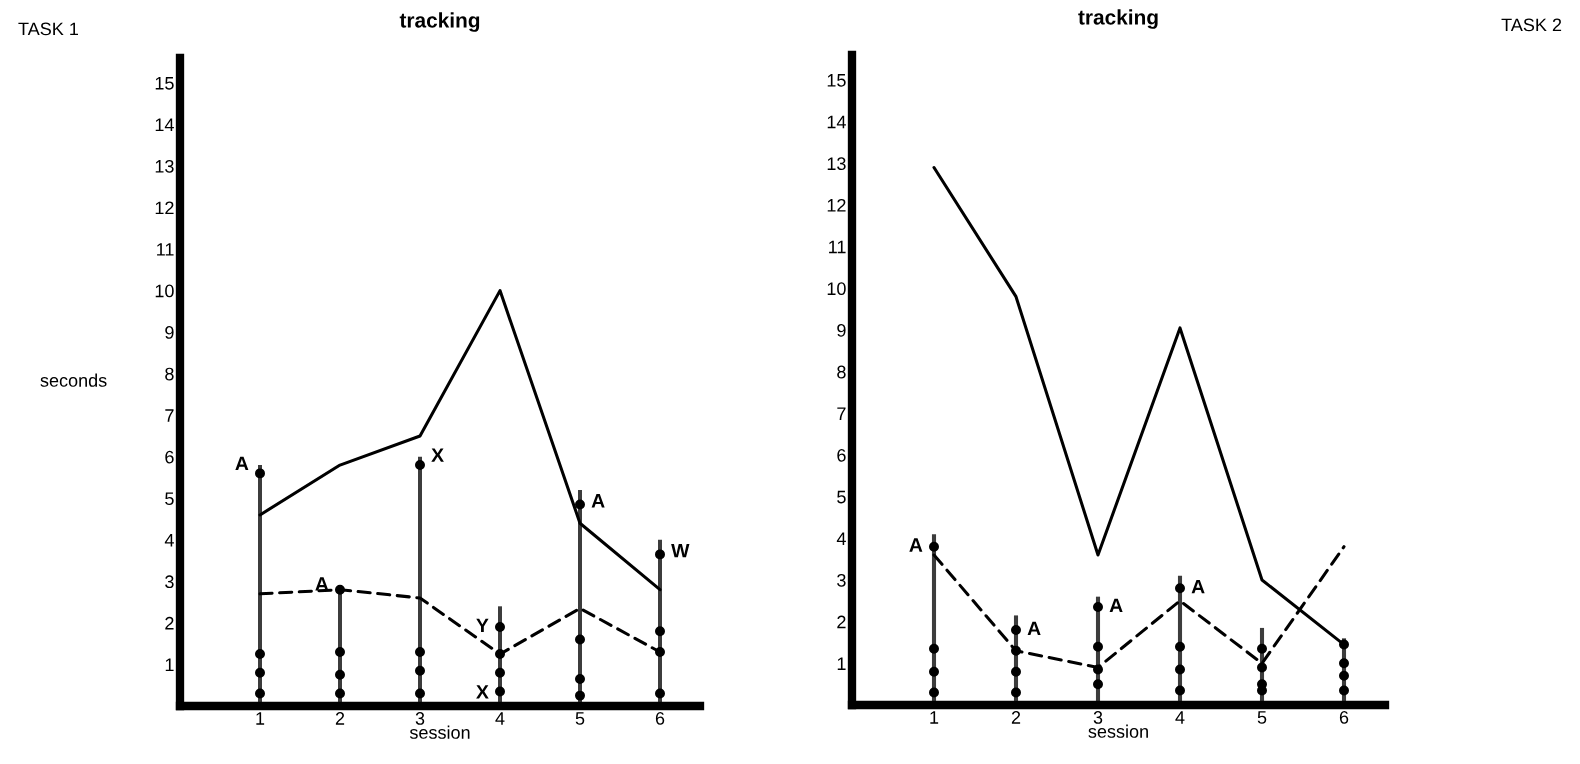 This screenshot has width=1580, height=764. Describe the element at coordinates (482, 625) in the screenshot. I see `annotation: Y` at that location.